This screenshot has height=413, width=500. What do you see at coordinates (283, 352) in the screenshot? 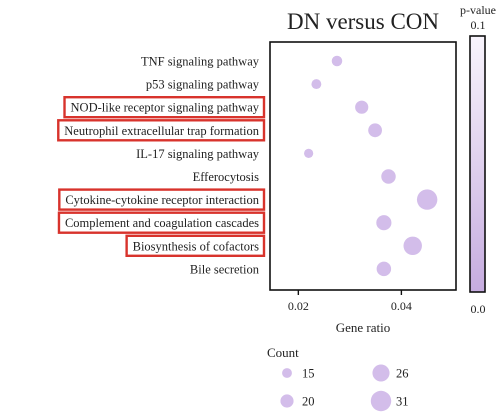
I see `size-legend-title: Count` at bounding box center [283, 352].